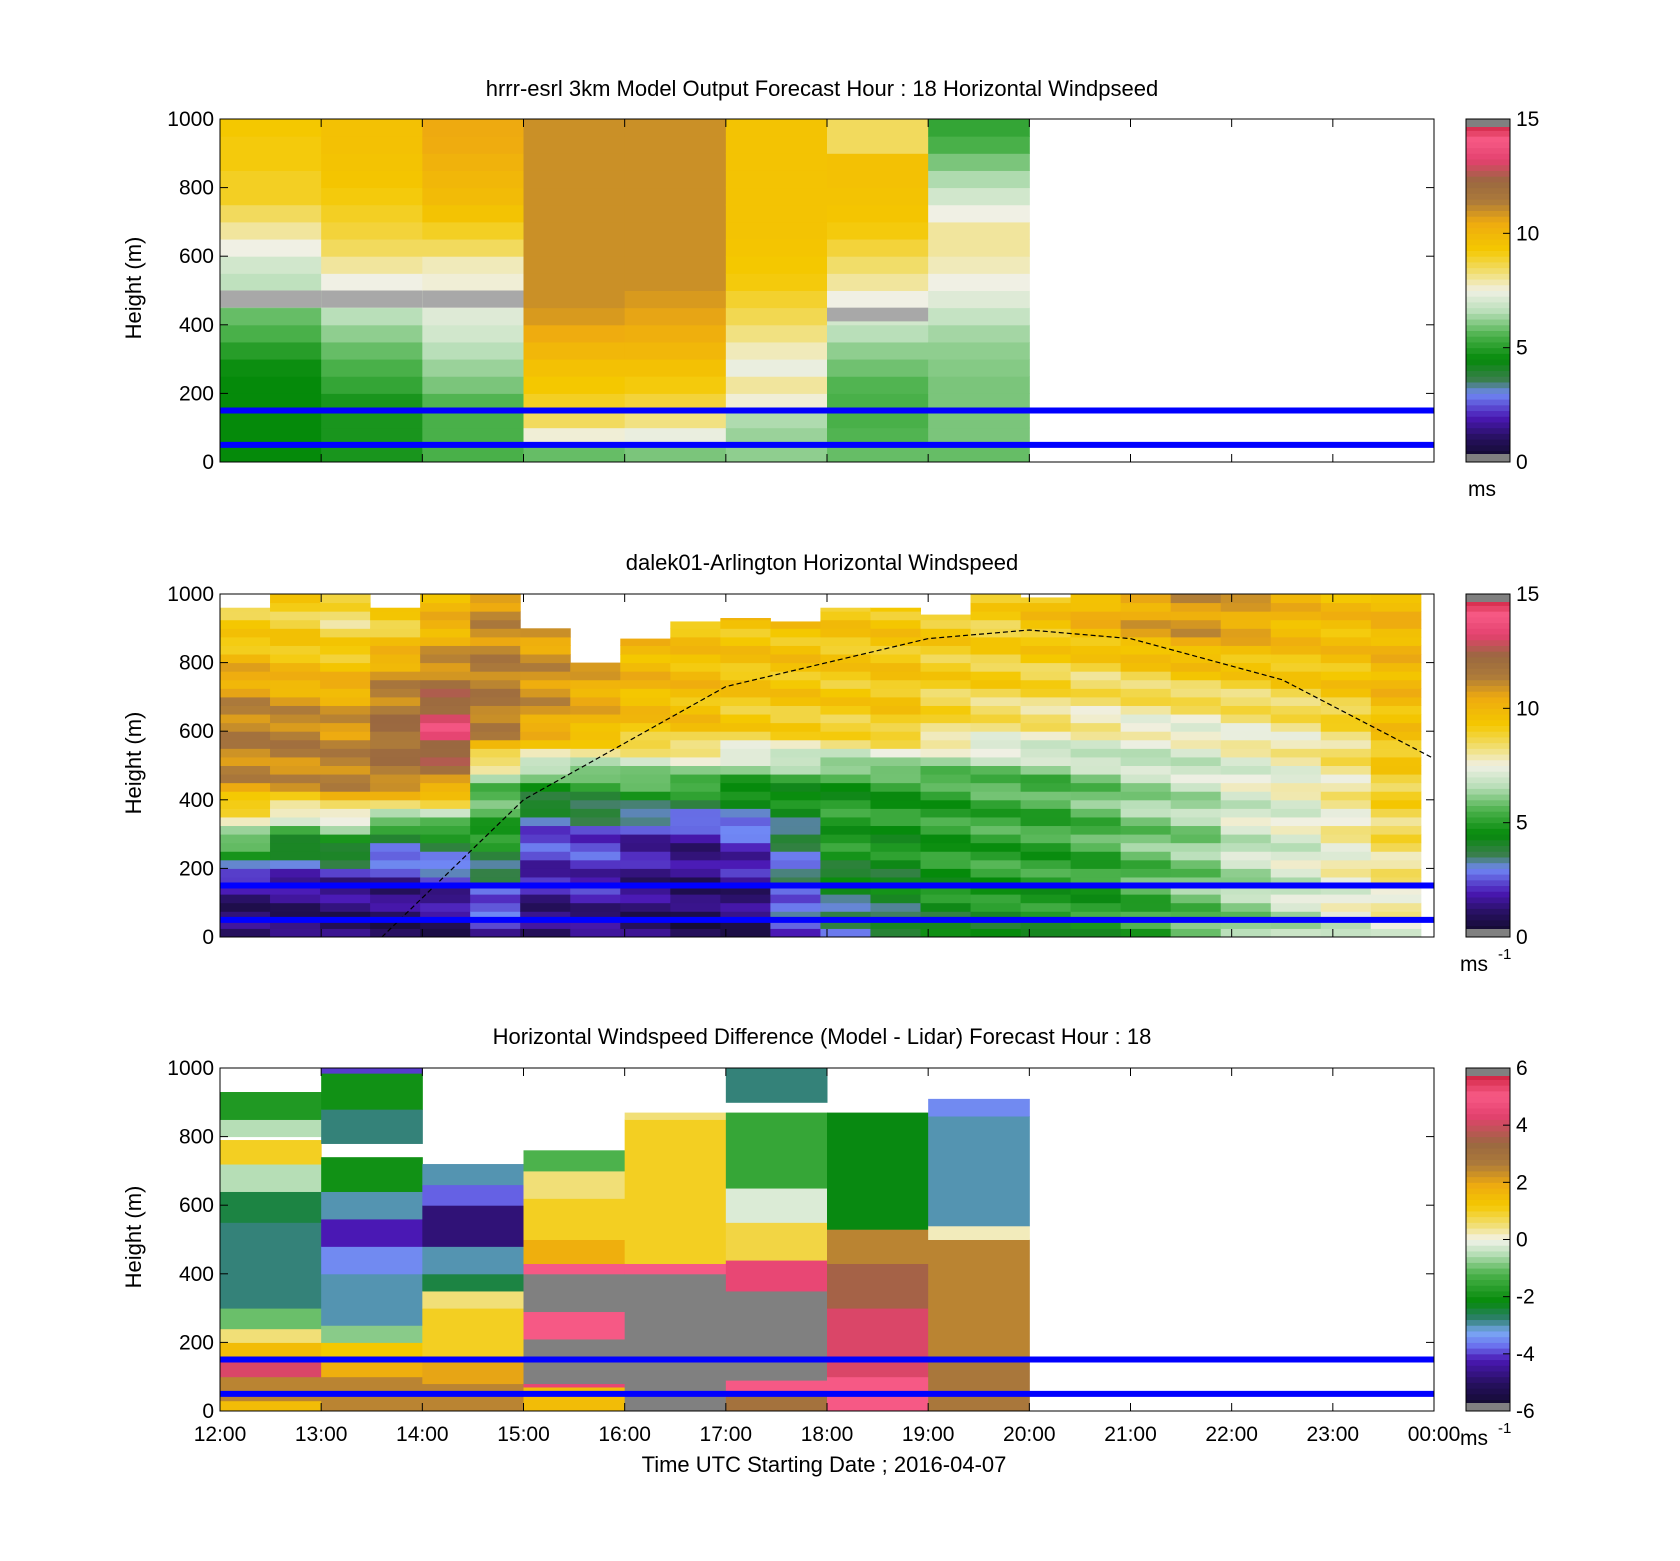 The width and height of the screenshot is (1680, 1561). I want to click on colorbar-tick-label: 10, so click(1527, 233).